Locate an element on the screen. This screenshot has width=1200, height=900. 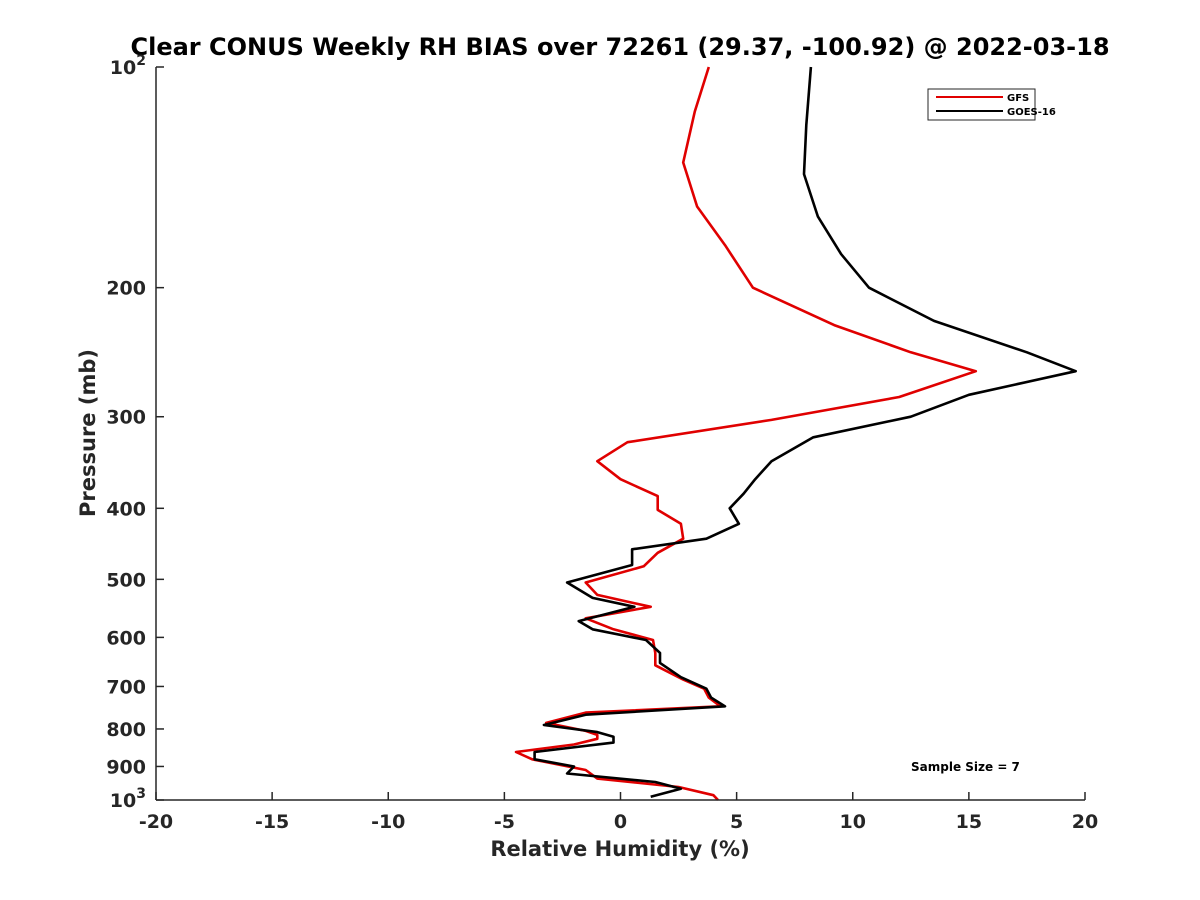
y-tick-label: 500 is located at coordinates (126, 580).